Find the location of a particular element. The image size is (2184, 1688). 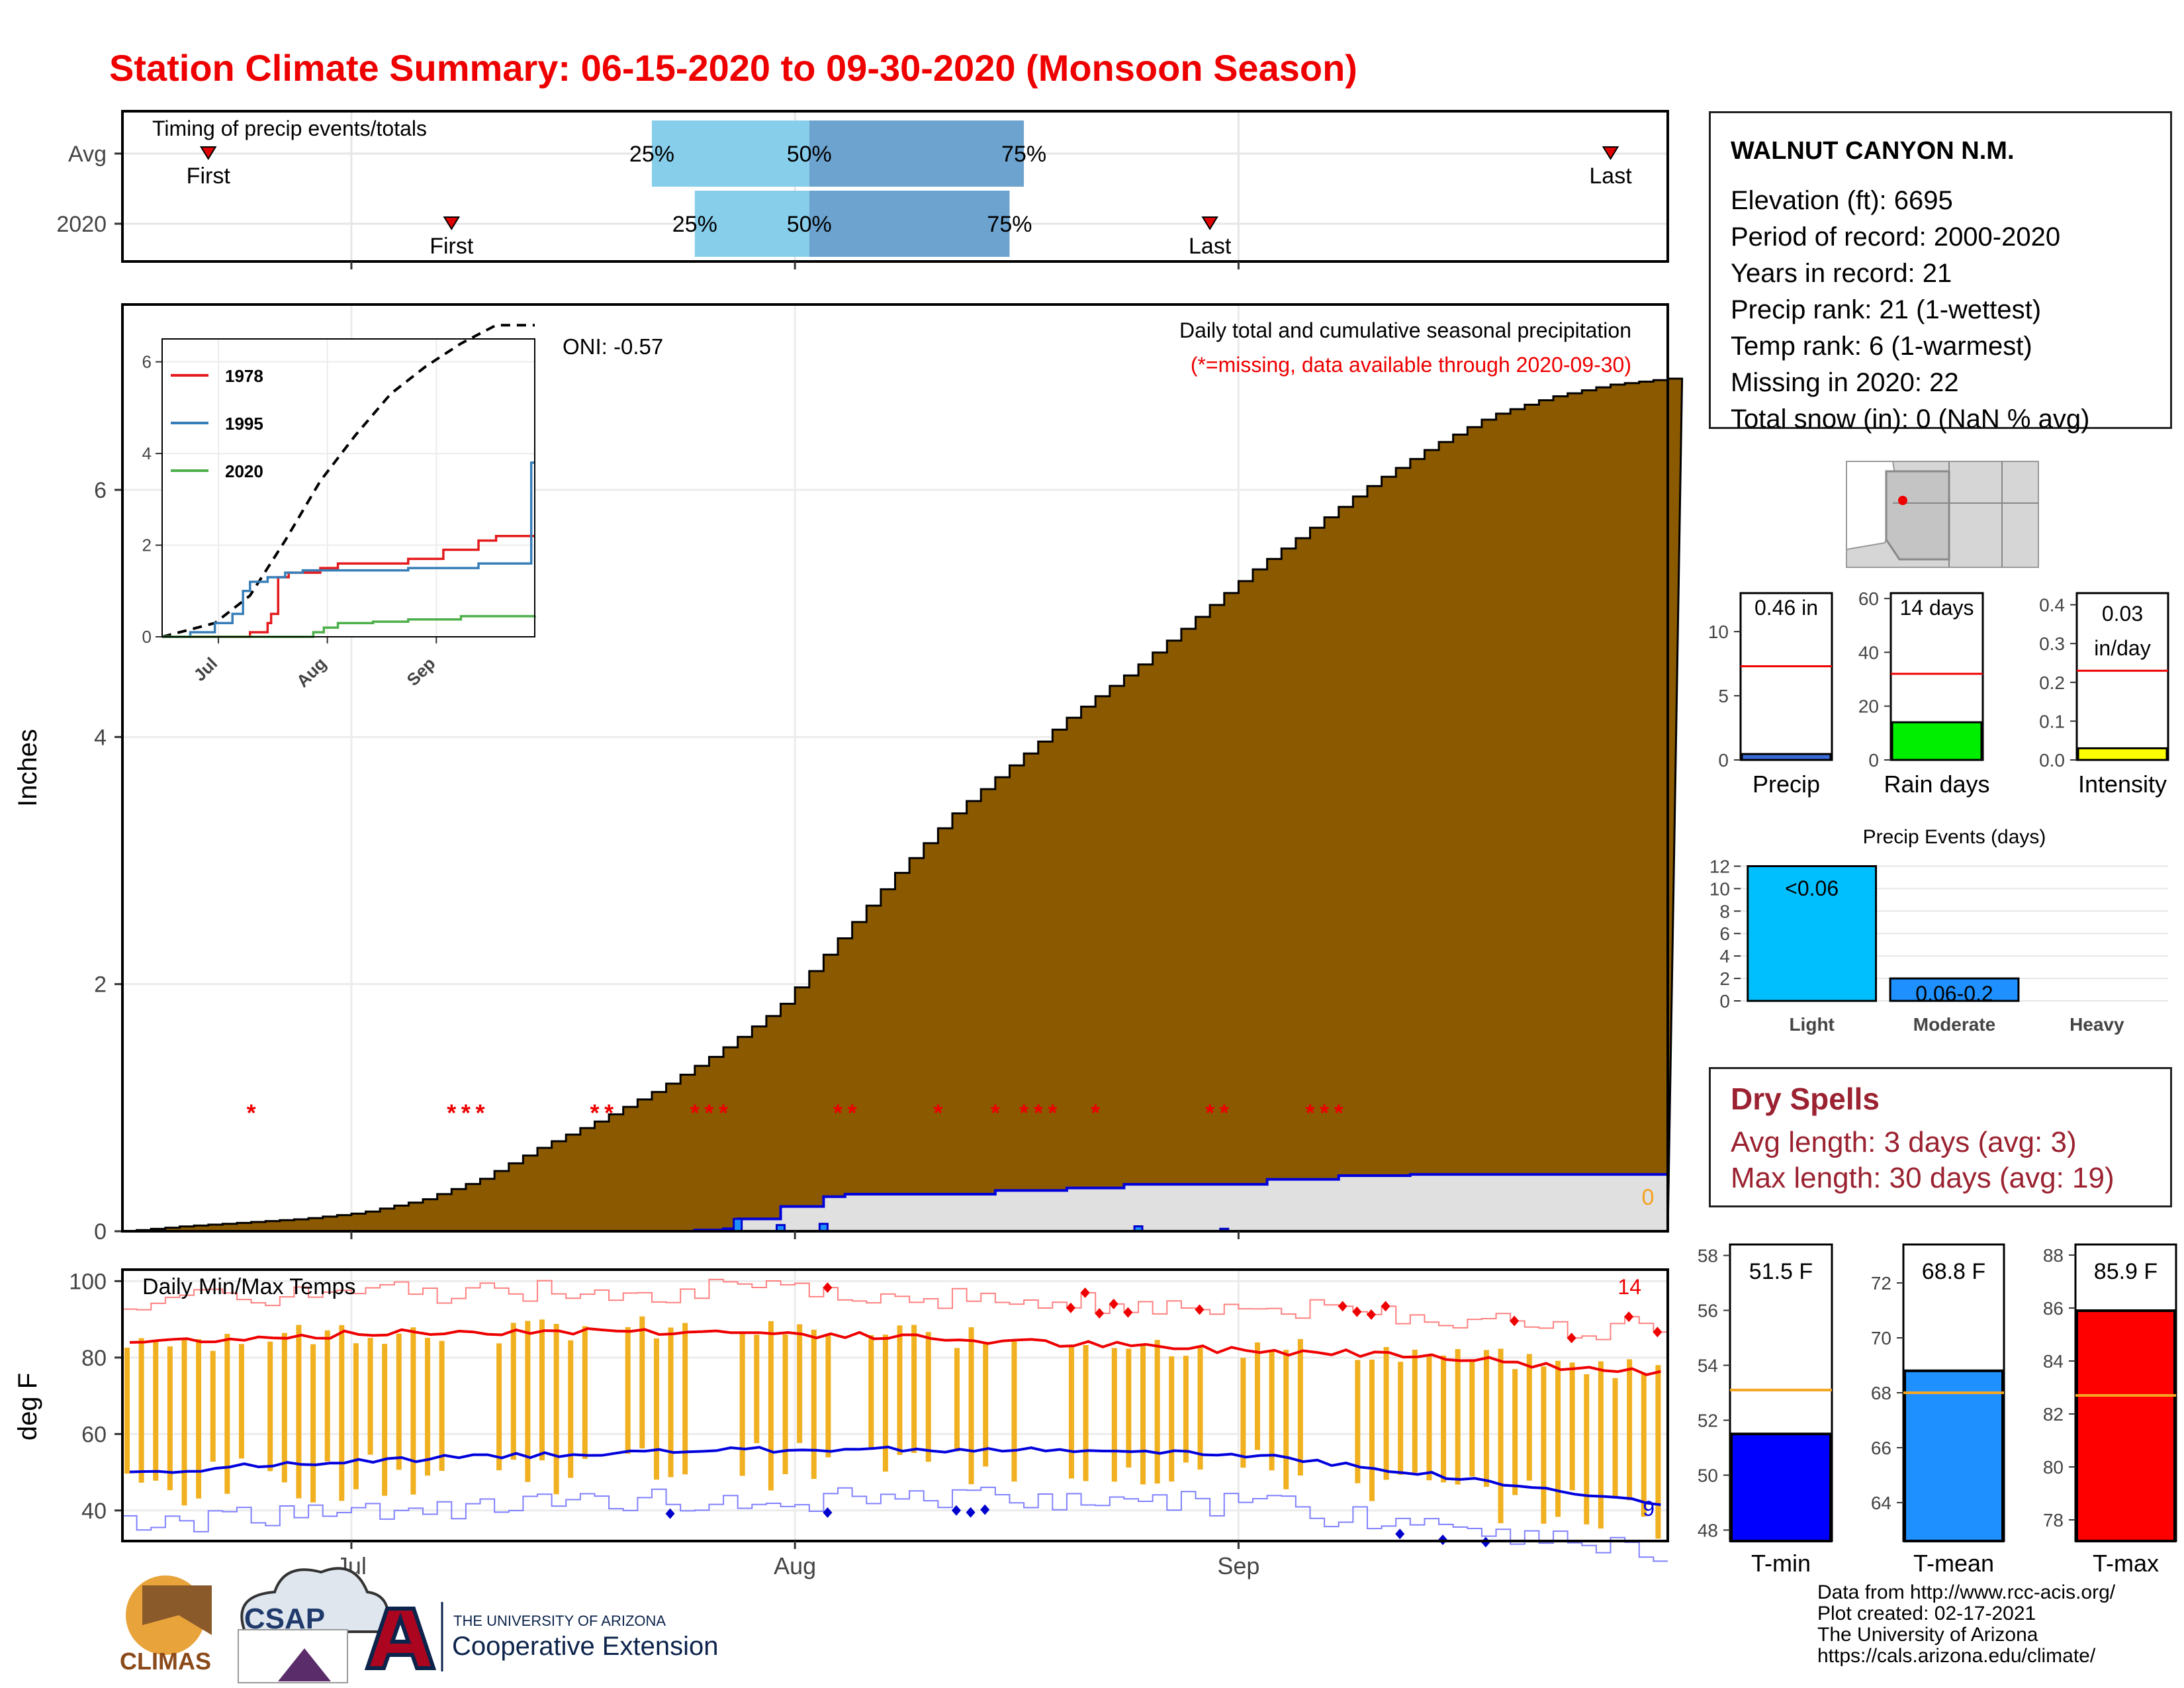

timing-row-label: Avg is located at coordinates (87, 154).